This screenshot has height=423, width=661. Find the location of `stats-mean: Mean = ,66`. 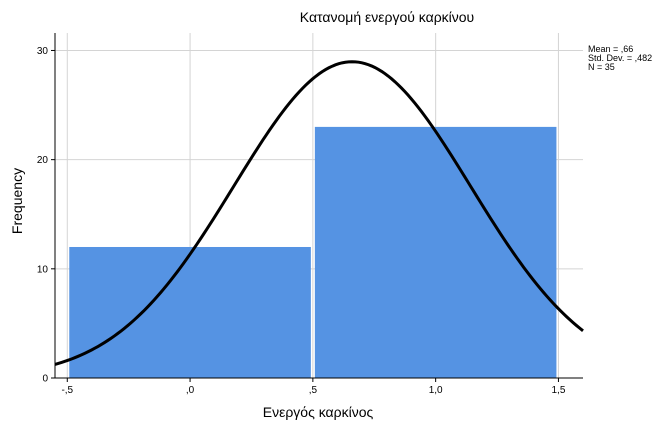

stats-mean: Mean = ,66 is located at coordinates (610, 49).